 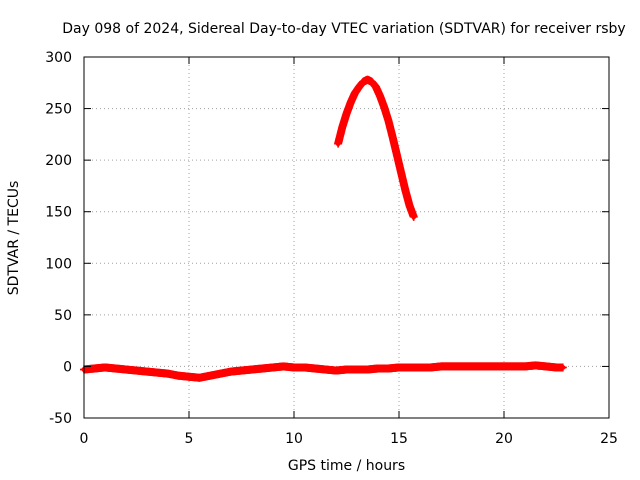 What do you see at coordinates (58, 264) in the screenshot?
I see `y-tick-label: 100` at bounding box center [58, 264].